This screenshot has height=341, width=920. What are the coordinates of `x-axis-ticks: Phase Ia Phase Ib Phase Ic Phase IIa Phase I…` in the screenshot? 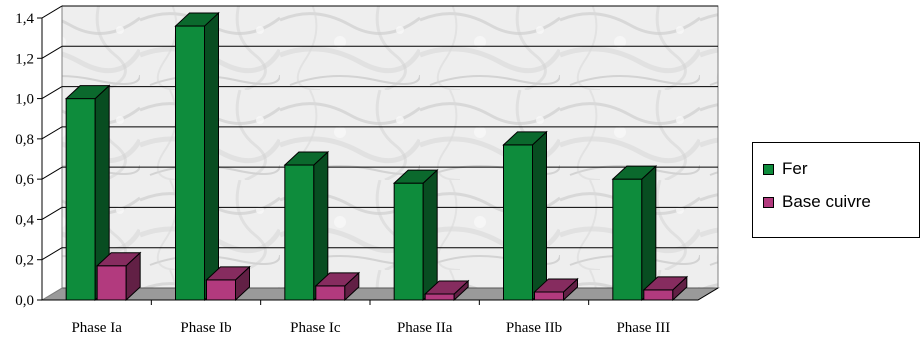 It's located at (370, 318).